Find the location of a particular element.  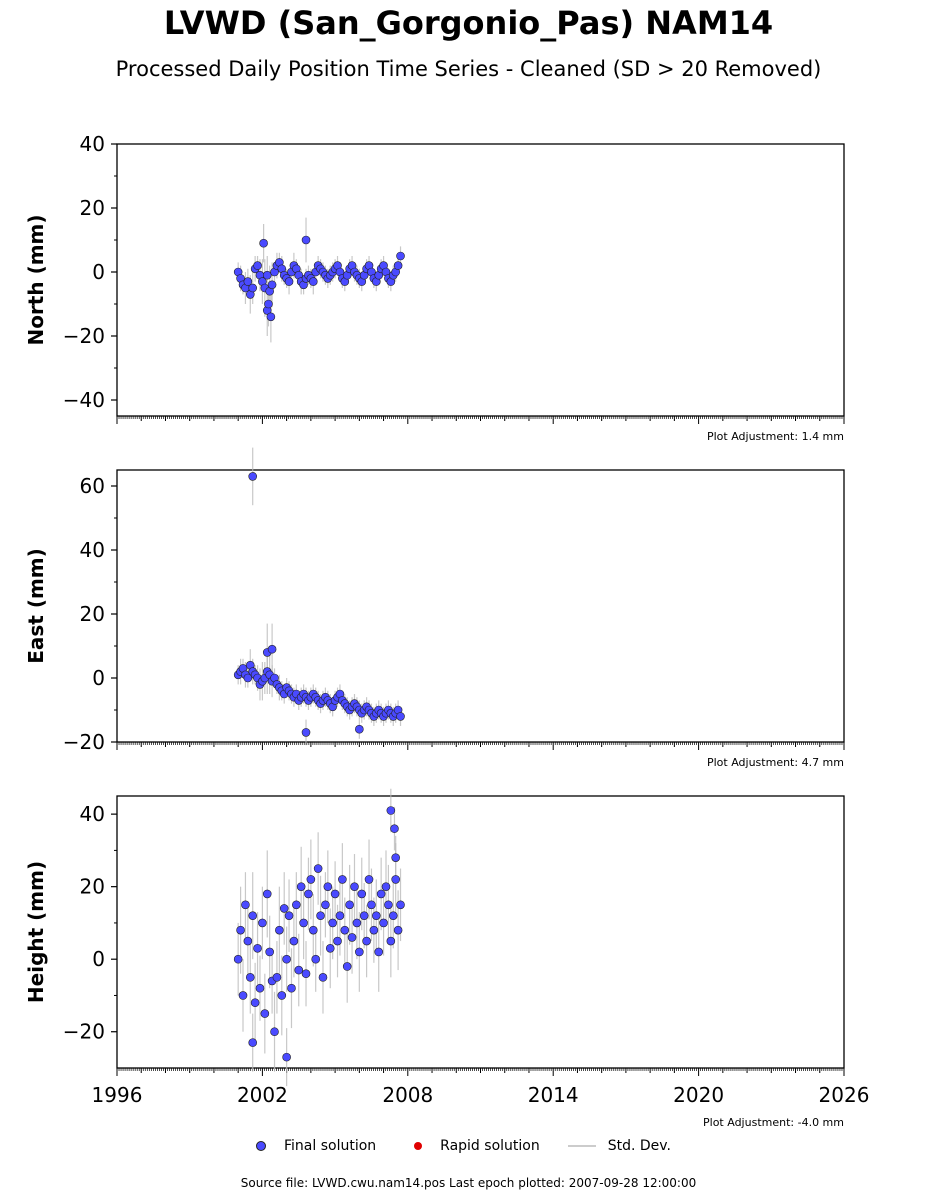

height-y-tick-label: 20 is located at coordinates (92, 887).